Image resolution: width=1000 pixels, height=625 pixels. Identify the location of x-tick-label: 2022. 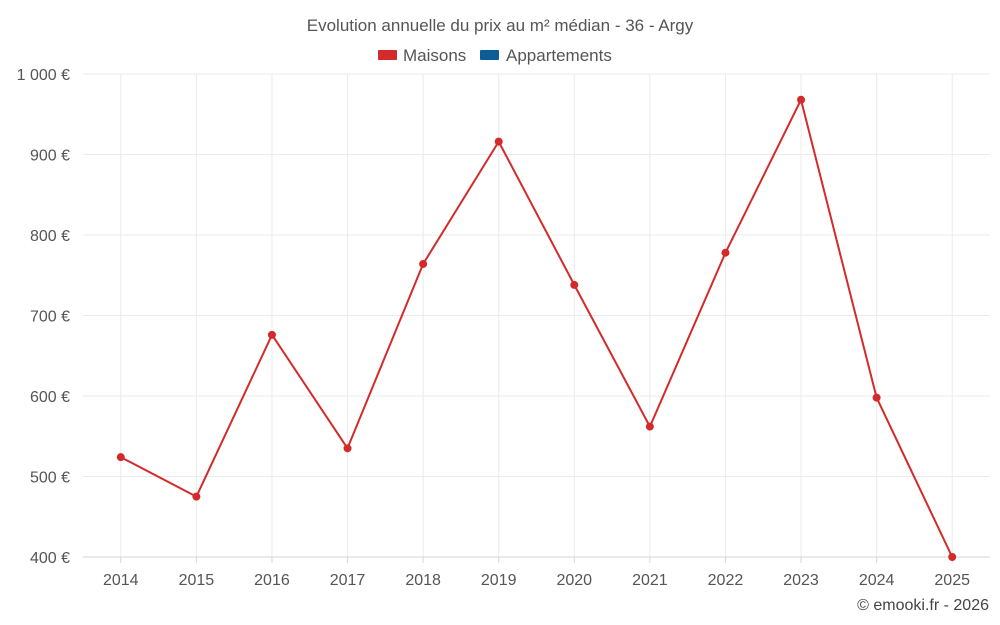
(726, 580).